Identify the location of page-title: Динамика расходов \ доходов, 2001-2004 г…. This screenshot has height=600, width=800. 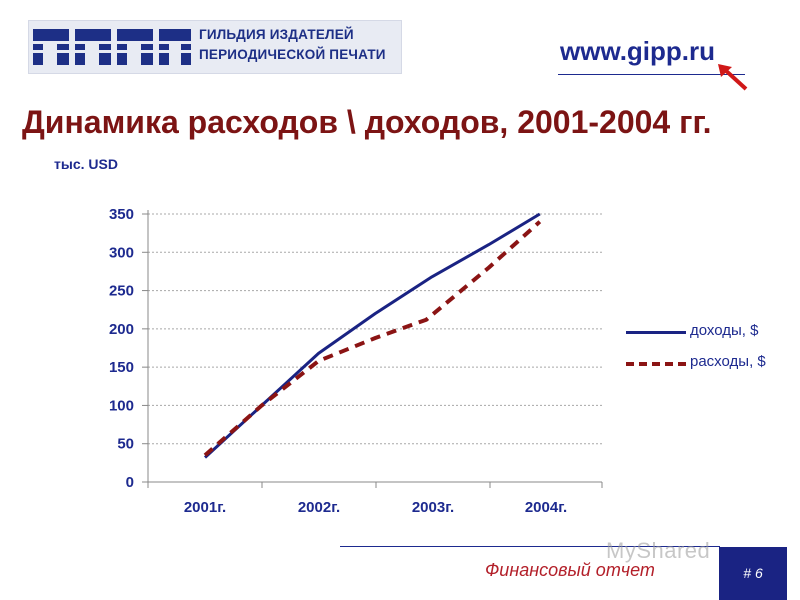
(367, 122).